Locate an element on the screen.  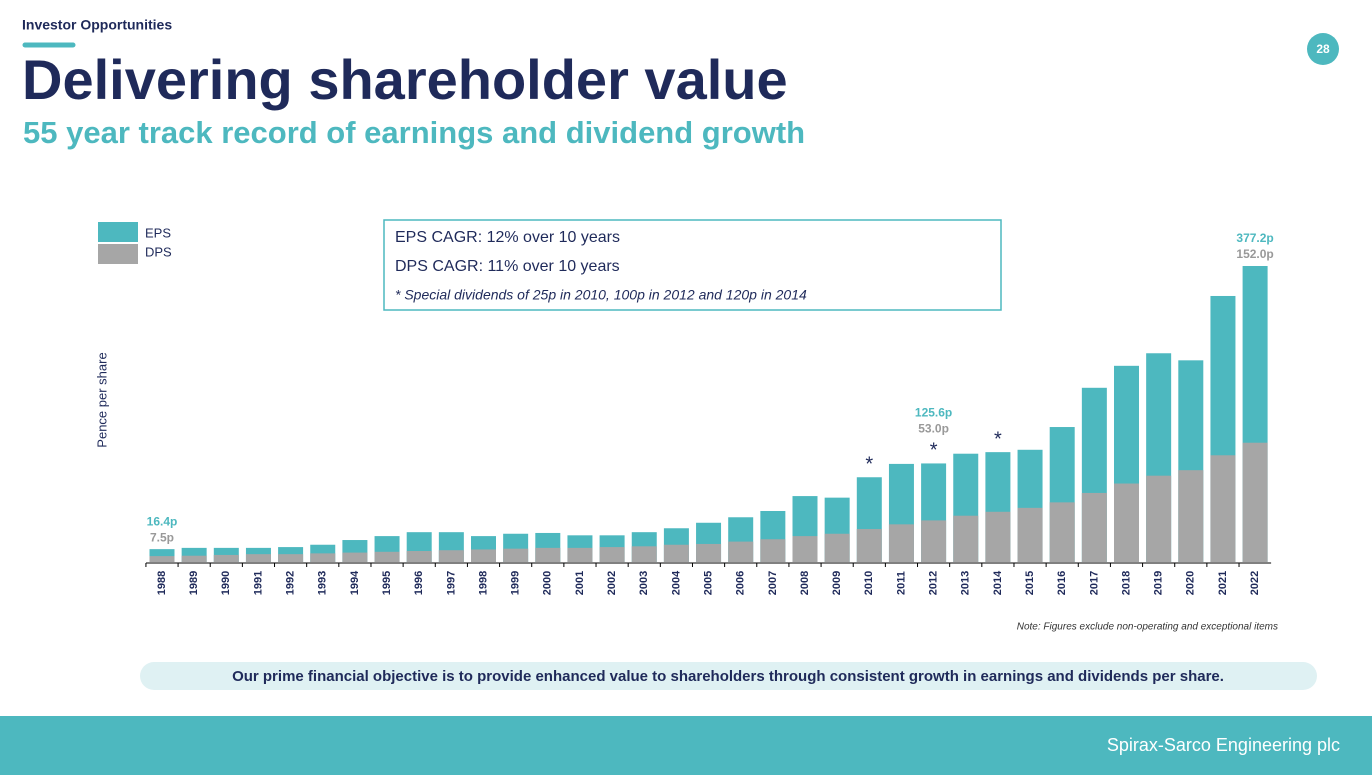
value-label: 7.5p is located at coordinates (162, 537).